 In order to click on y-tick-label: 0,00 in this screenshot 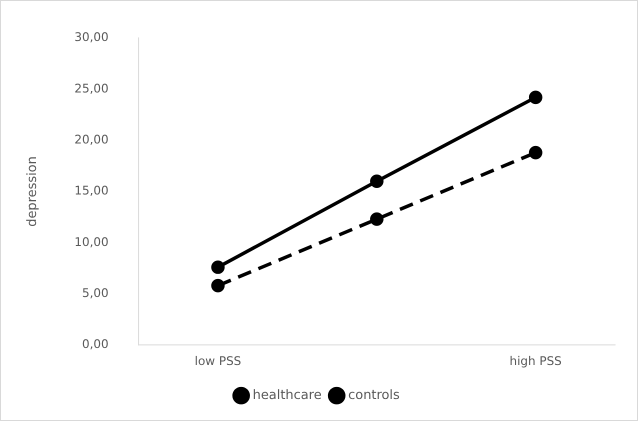, I will do `click(95, 344)`.